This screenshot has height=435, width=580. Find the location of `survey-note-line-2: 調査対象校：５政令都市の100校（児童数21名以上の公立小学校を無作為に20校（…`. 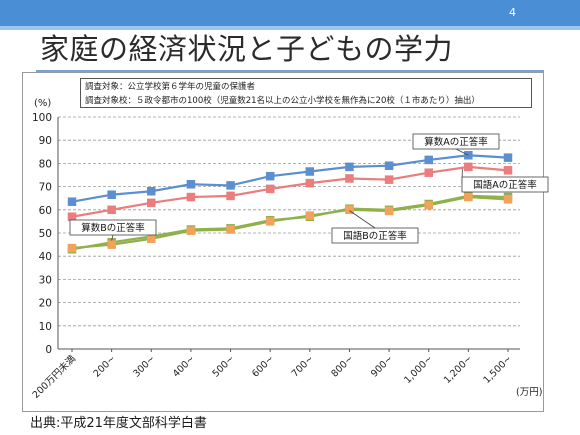

survey-note-line-2: 調査対象校：５政令都市の100校（児童数21名以上の公立小学校を無作為に20校（… is located at coordinates (282, 101).